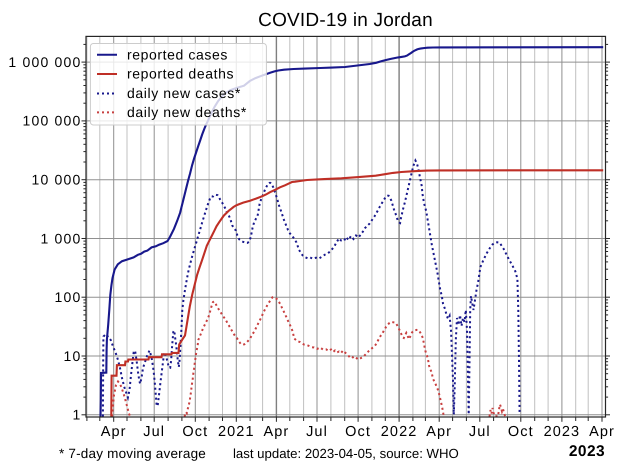 The image size is (630, 473). Describe the element at coordinates (187, 112) in the screenshot. I see `svg-text: daily new deaths*` at that location.